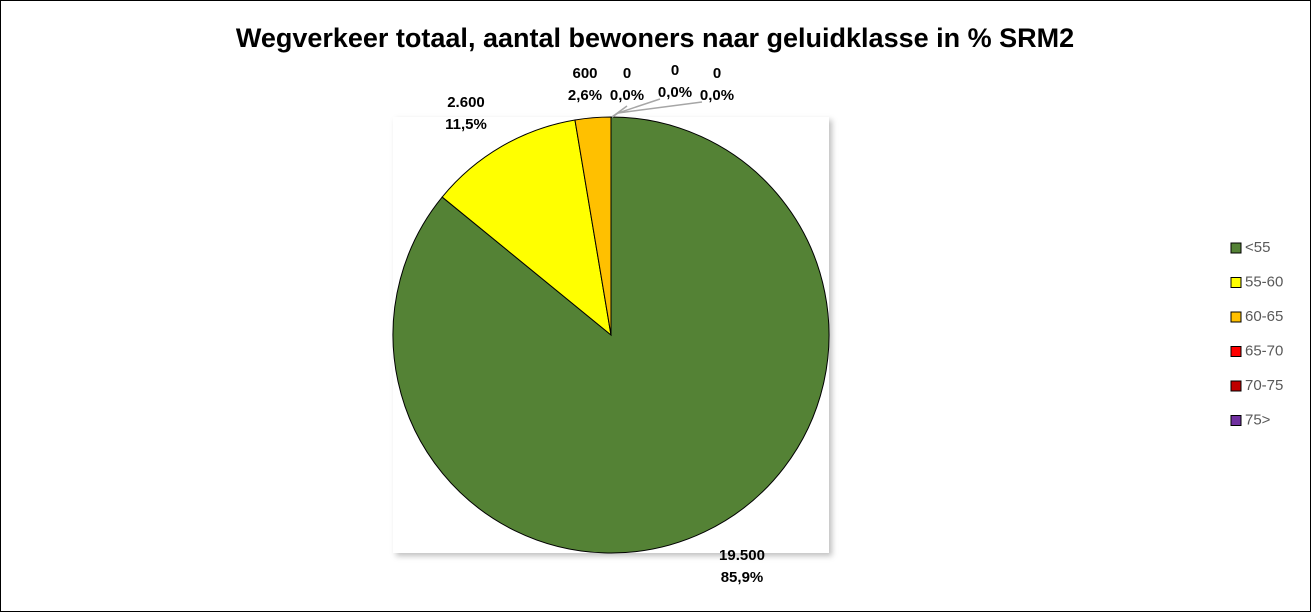 Image resolution: width=1311 pixels, height=612 pixels. What do you see at coordinates (1264, 316) in the screenshot?
I see `legend-label: 60-65` at bounding box center [1264, 316].